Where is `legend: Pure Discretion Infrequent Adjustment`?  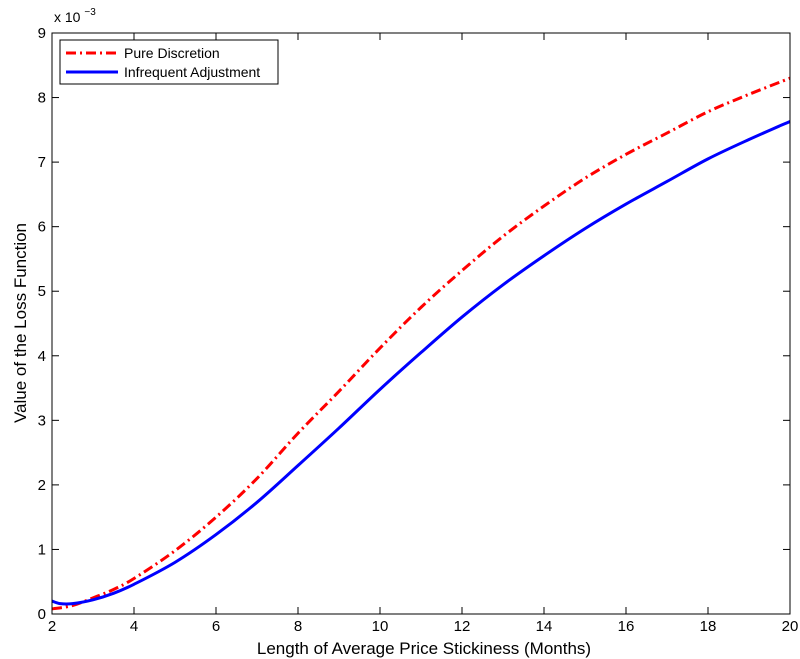
legend: Pure Discretion Infrequent Adjustment is located at coordinates (169, 62).